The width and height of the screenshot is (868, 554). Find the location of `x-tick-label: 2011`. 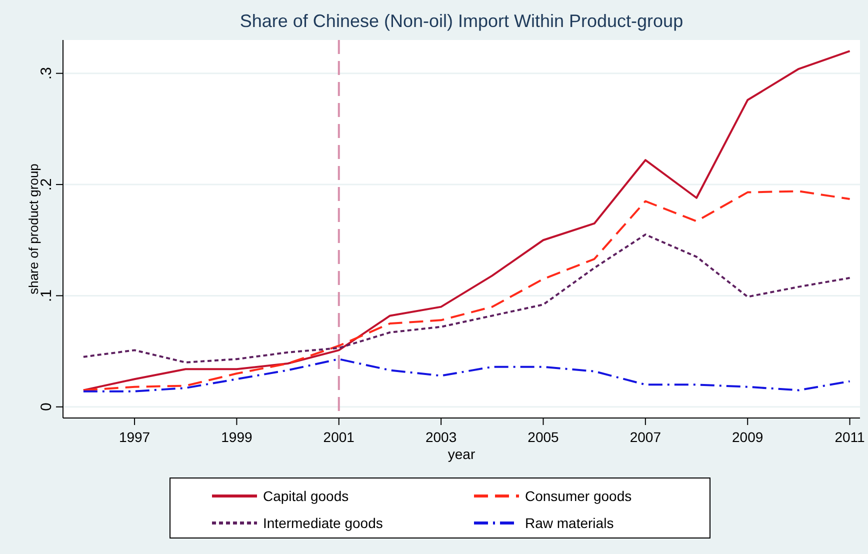

x-tick-label: 2011 is located at coordinates (850, 437).